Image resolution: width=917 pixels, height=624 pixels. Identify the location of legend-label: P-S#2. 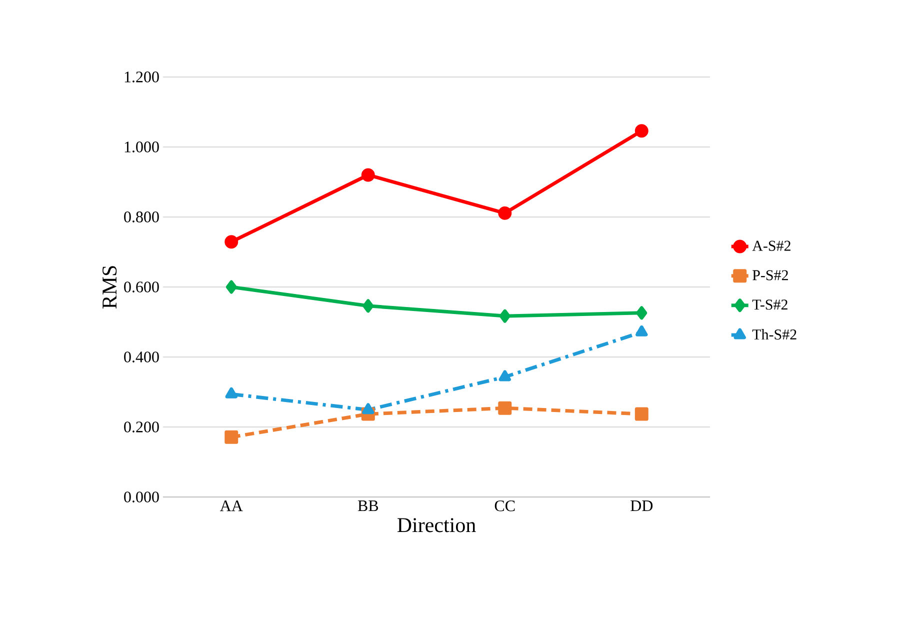
(770, 275).